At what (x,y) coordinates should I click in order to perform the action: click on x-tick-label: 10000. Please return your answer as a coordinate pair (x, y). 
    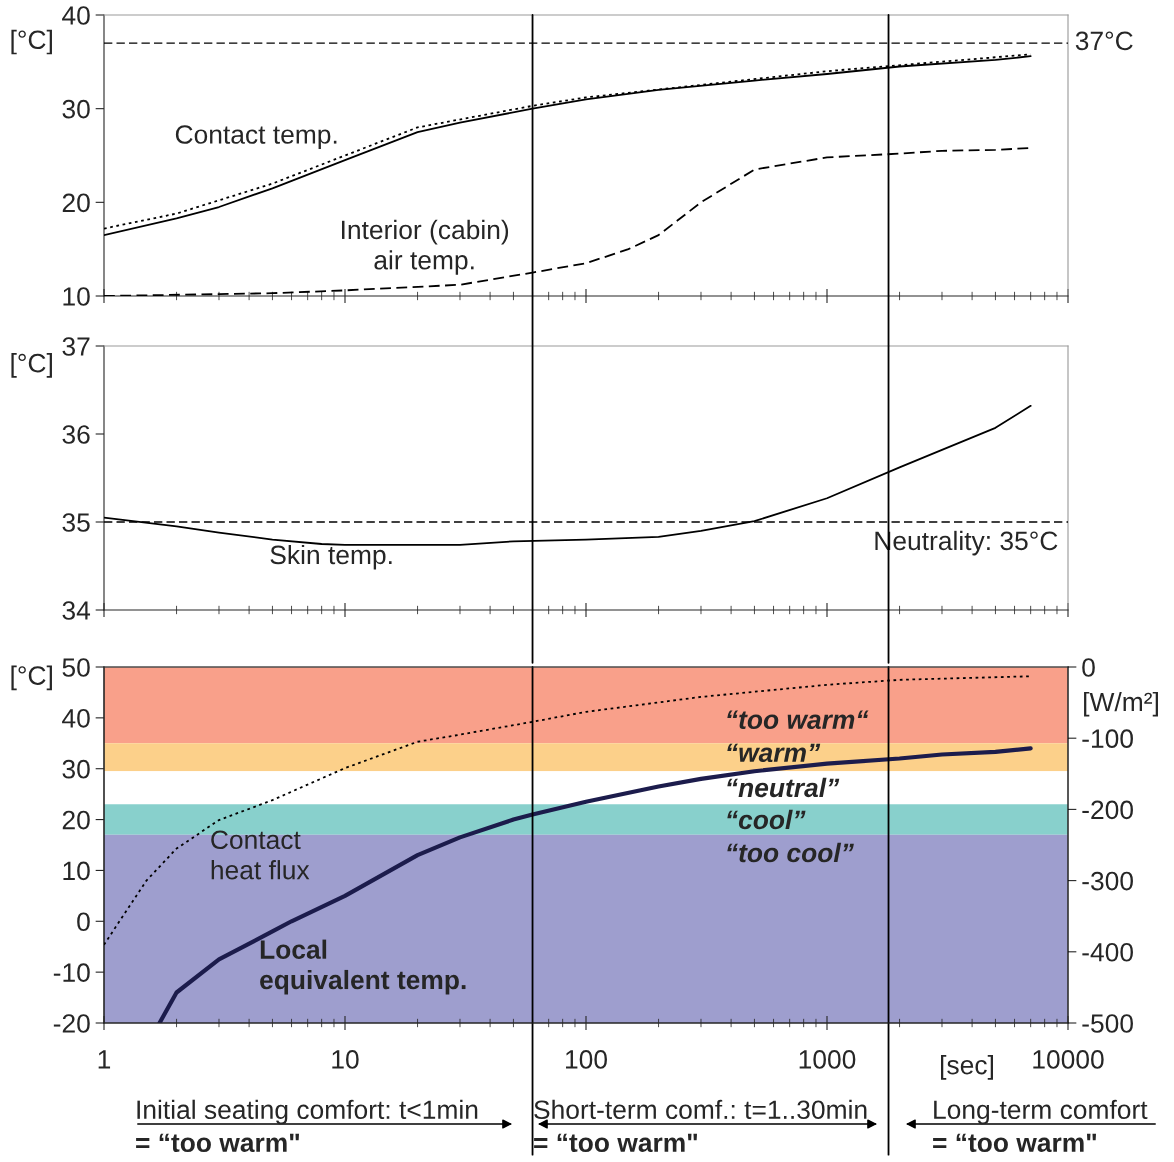
    Looking at the image, I should click on (1068, 1059).